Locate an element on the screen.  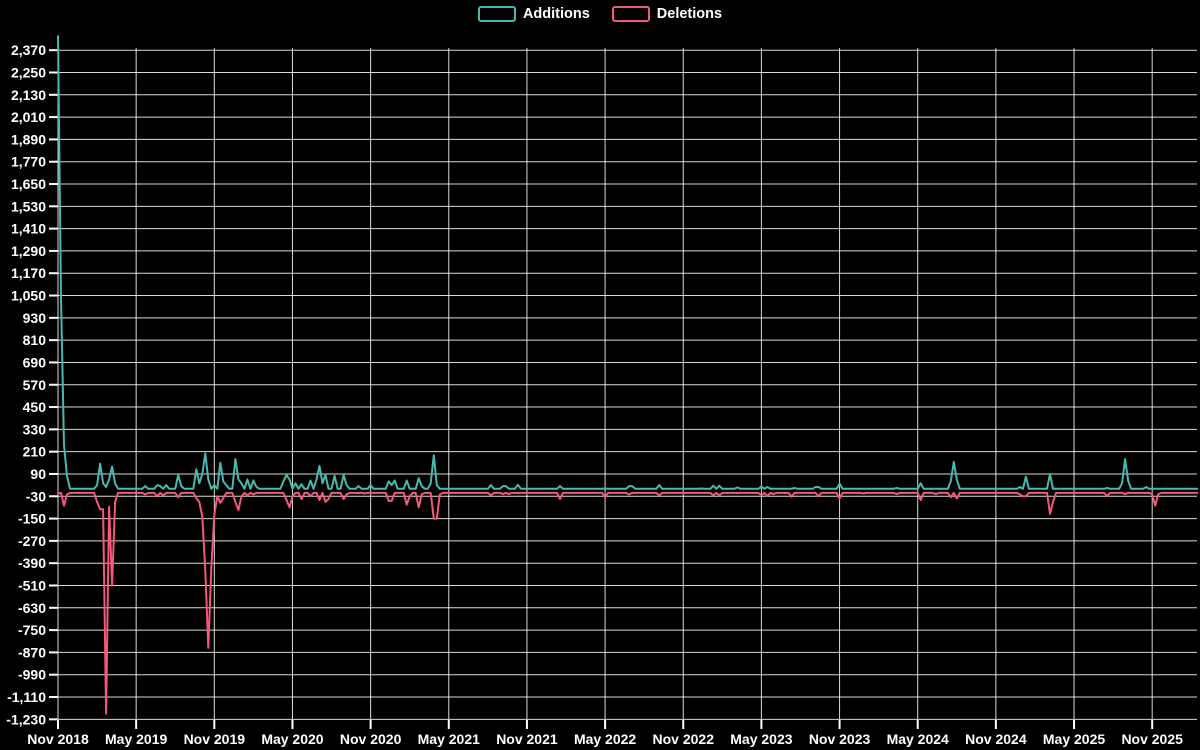
y-axis-tick-label: -870 is located at coordinates (32, 652).